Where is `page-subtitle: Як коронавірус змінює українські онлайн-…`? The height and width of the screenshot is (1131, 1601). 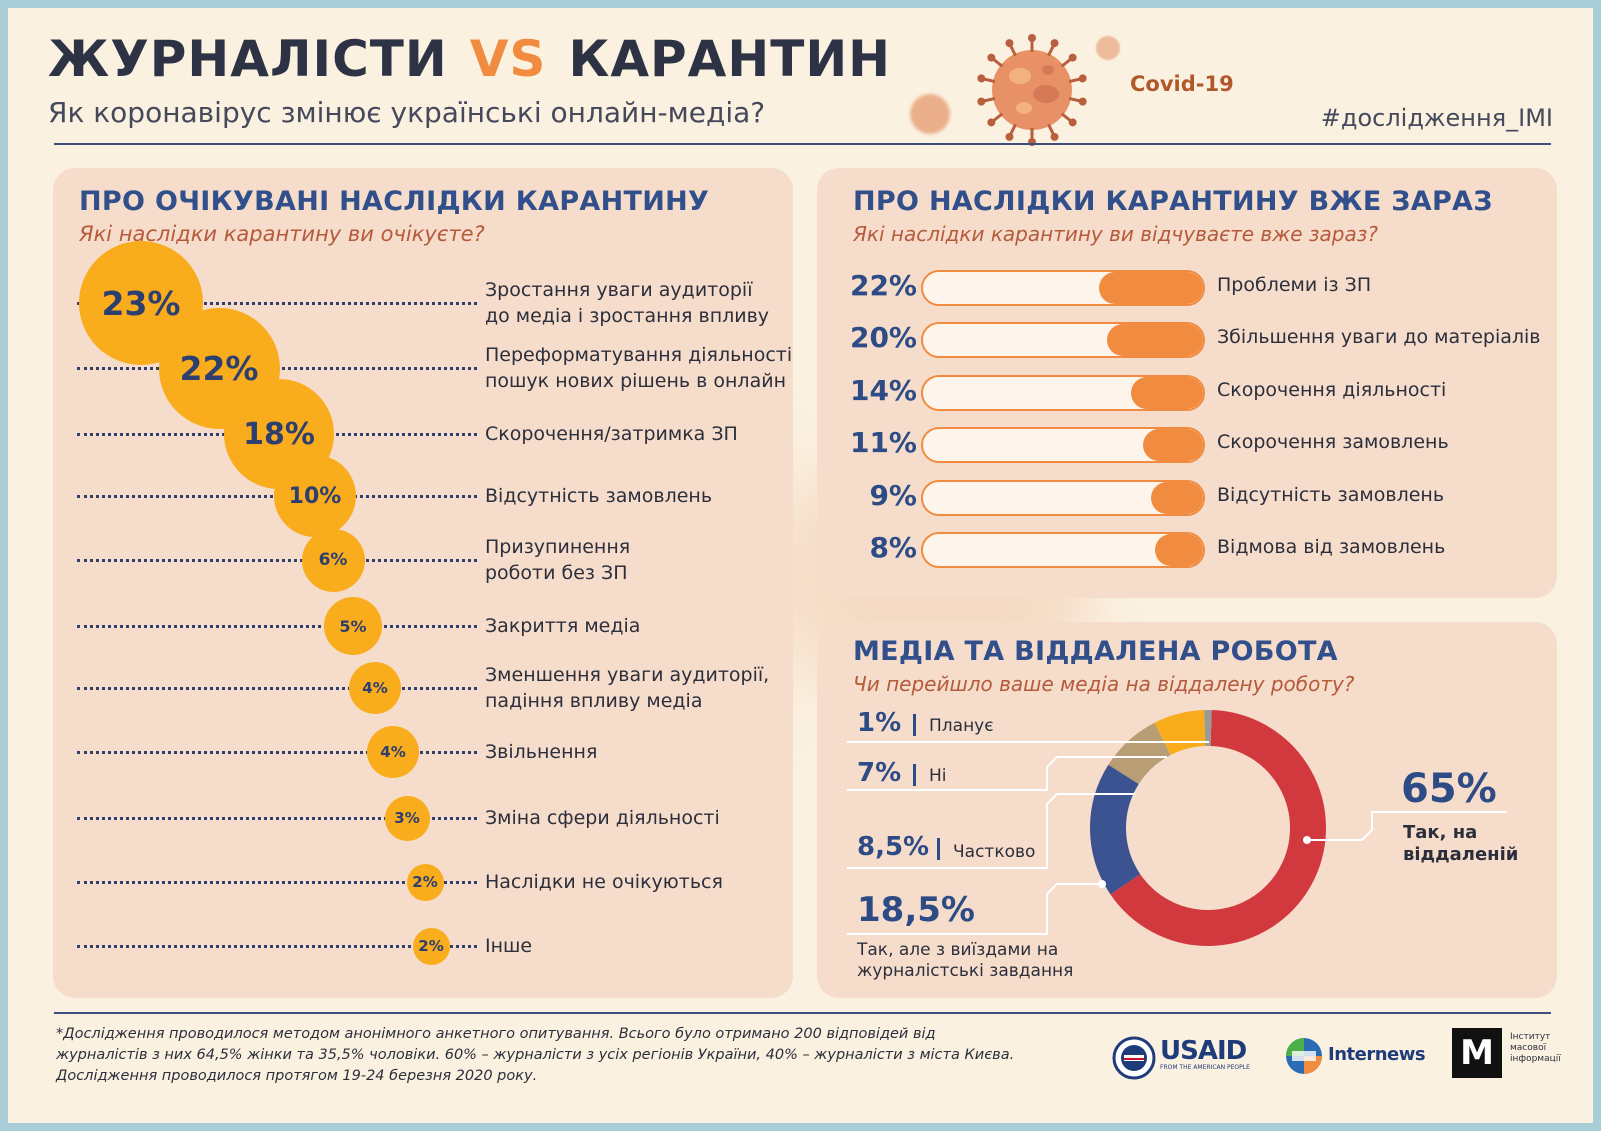 page-subtitle: Як коронавірус змінює українські онлайн-… is located at coordinates (407, 112).